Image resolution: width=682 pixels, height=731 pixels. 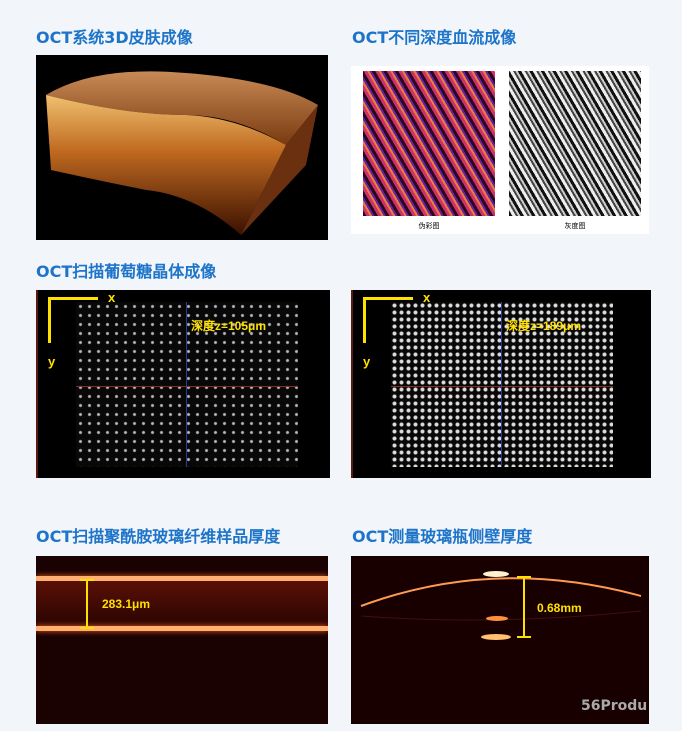 I want to click on depth-label: 深度z=189μm, so click(x=544, y=326).